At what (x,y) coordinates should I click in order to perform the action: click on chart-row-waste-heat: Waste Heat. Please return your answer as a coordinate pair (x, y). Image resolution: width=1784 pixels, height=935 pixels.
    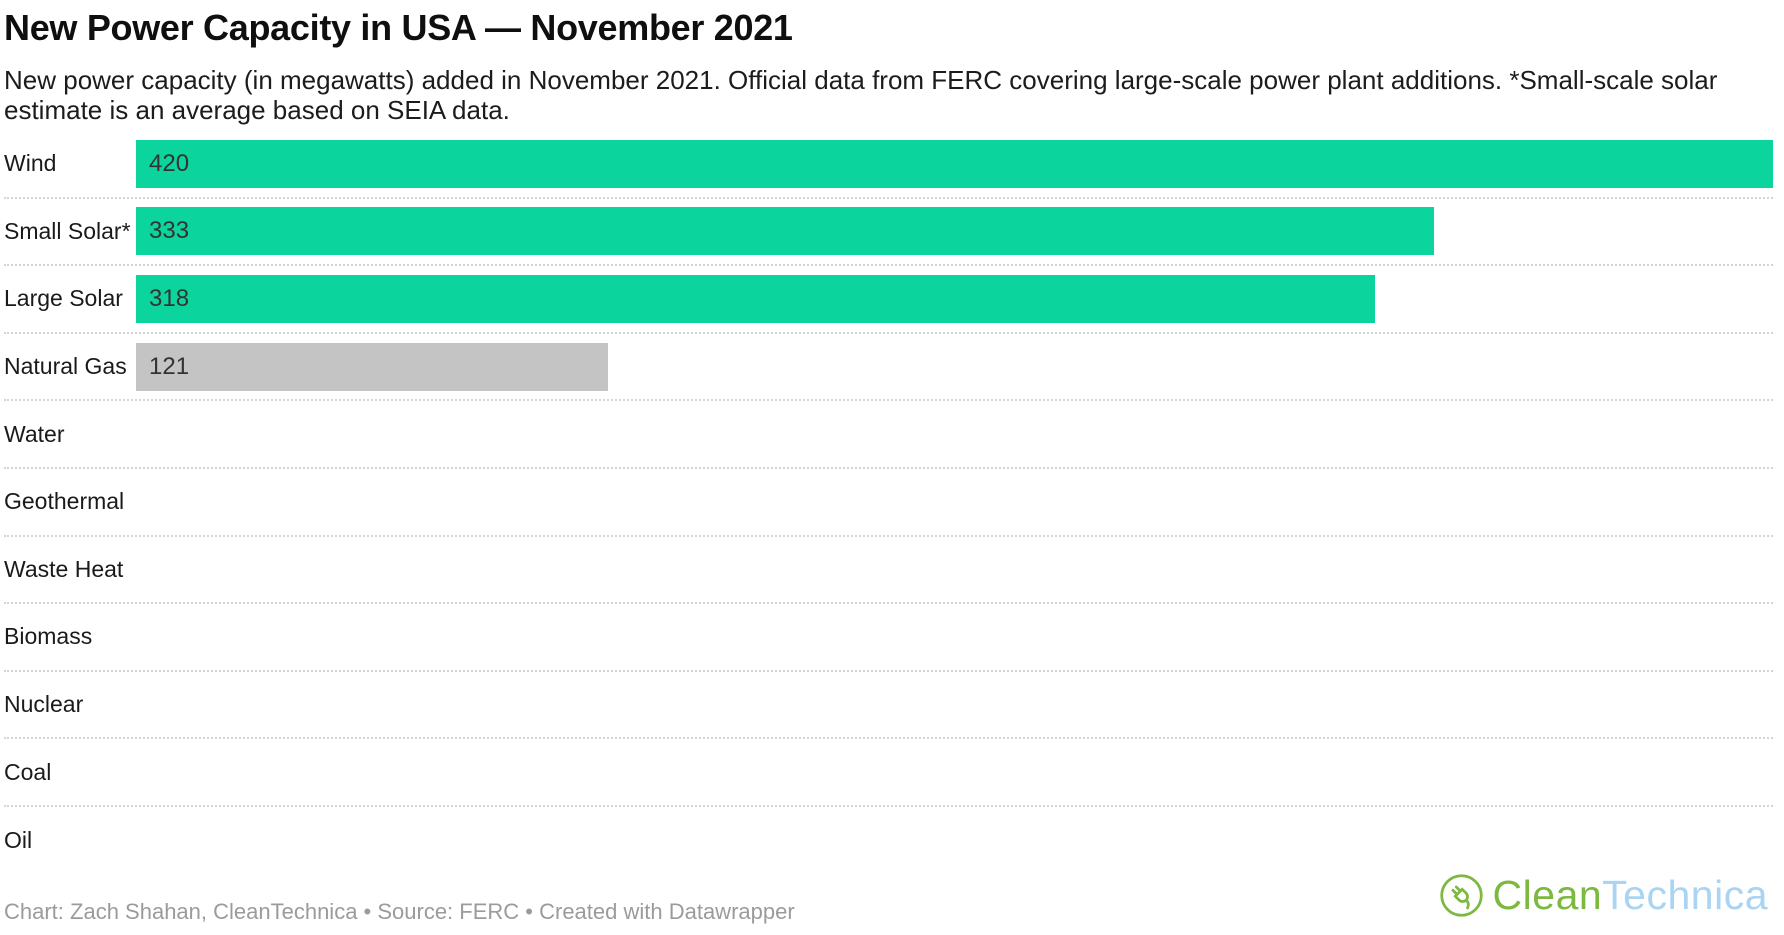
    Looking at the image, I should click on (888, 571).